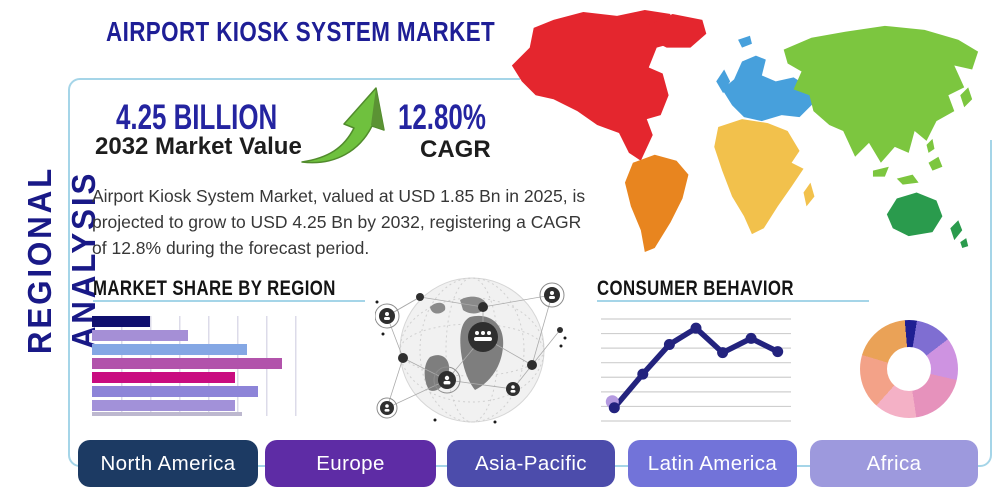 The image size is (1000, 500). What do you see at coordinates (167, 414) in the screenshot?
I see `bar-axis-strip` at bounding box center [167, 414].